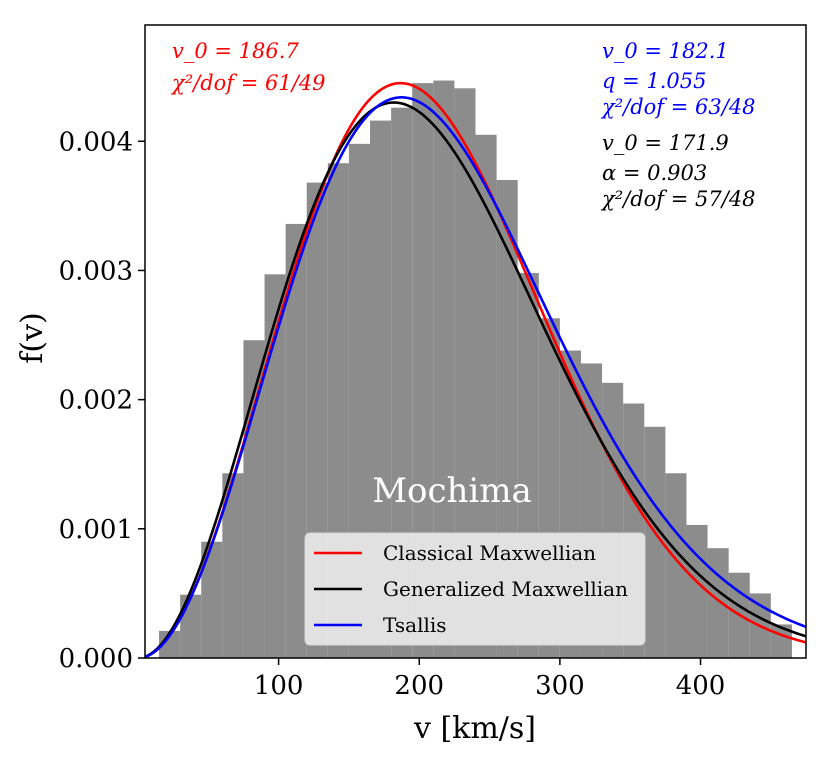 This screenshot has width=830, height=767. Describe the element at coordinates (96, 401) in the screenshot. I see `y-tick-label: 0.002` at that location.